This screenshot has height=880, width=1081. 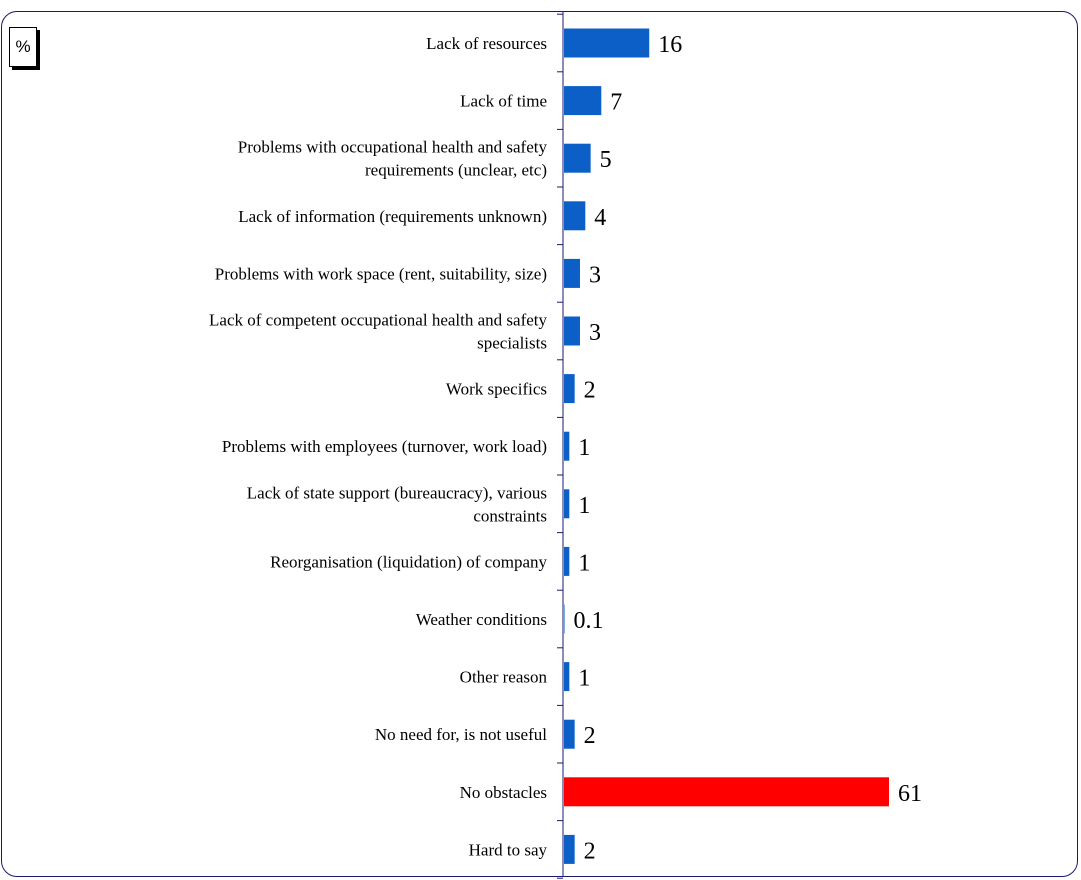 I want to click on value-label: 7, so click(x=616, y=103).